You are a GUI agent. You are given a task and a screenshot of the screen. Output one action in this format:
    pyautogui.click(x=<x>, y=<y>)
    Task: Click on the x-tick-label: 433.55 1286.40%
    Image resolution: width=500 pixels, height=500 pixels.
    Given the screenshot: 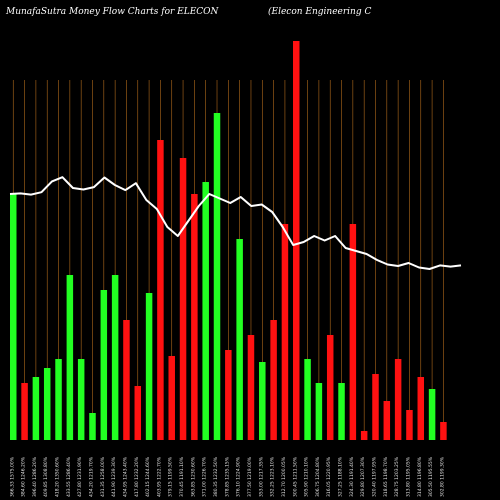 What is the action you would take?
    pyautogui.click(x=69, y=476)
    